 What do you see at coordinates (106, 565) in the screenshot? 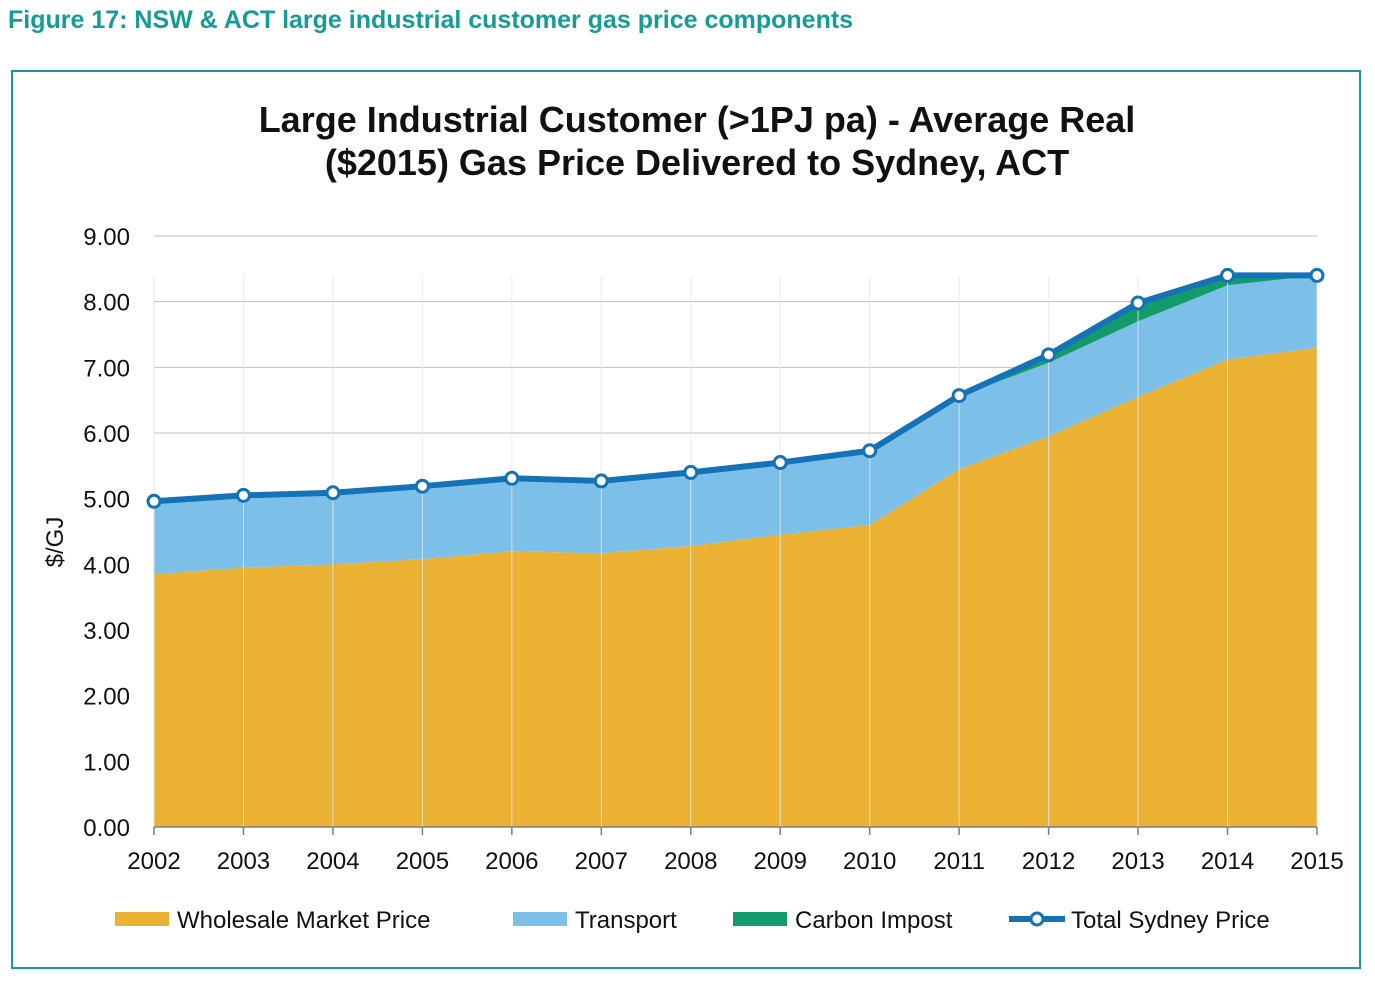
I see `y-tick-label: 4.00` at bounding box center [106, 565].